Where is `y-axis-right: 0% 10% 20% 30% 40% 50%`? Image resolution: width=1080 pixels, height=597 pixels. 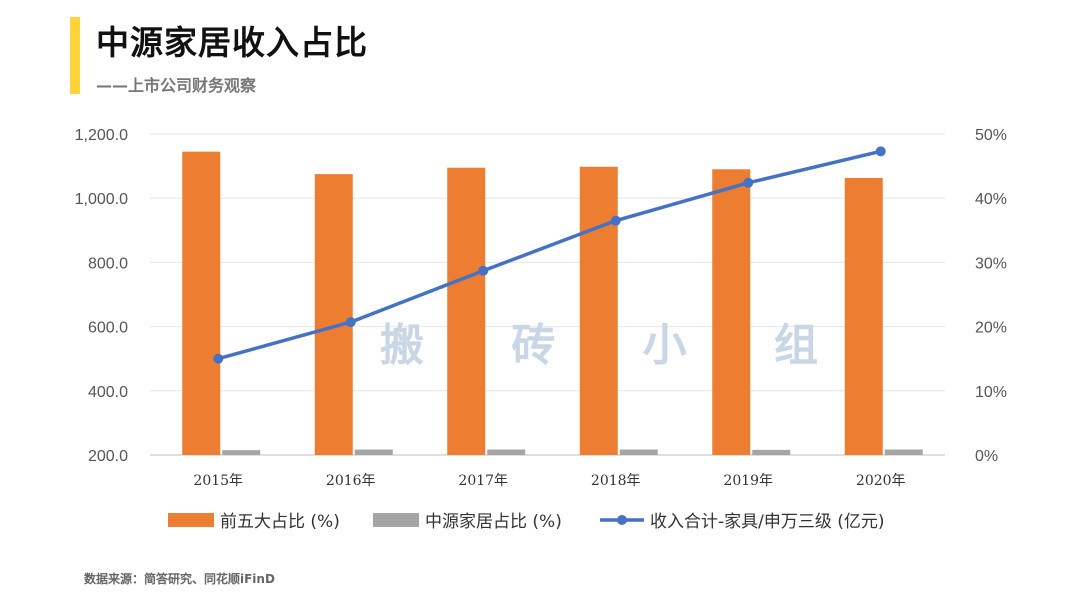 y-axis-right: 0% 10% 20% 30% 40% 50% is located at coordinates (991, 296).